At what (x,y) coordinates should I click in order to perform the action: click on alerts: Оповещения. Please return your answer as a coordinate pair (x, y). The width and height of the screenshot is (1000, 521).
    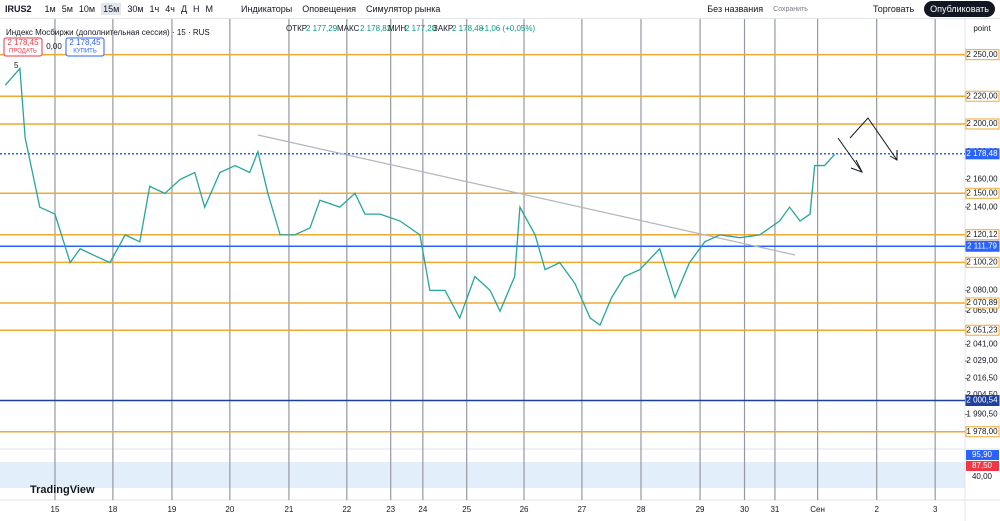
    Looking at the image, I should click on (329, 9).